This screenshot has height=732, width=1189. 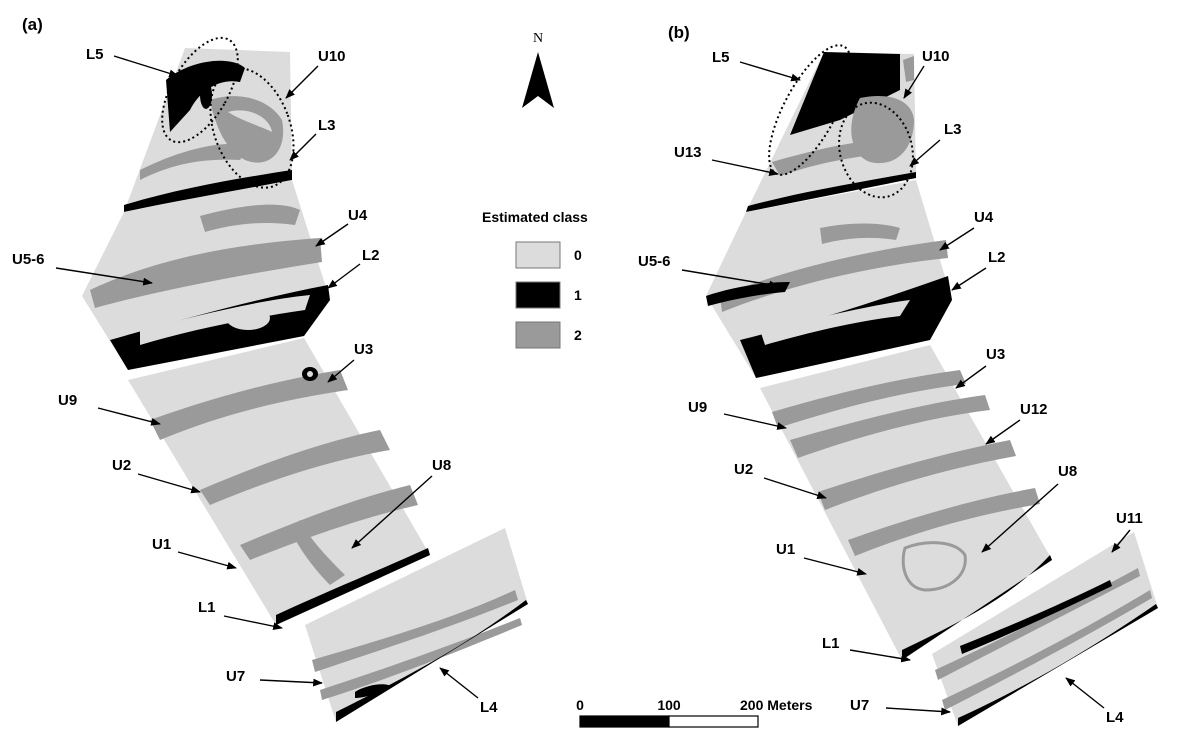 I want to click on scale-tick-2: 200 Meters, so click(x=776, y=705).